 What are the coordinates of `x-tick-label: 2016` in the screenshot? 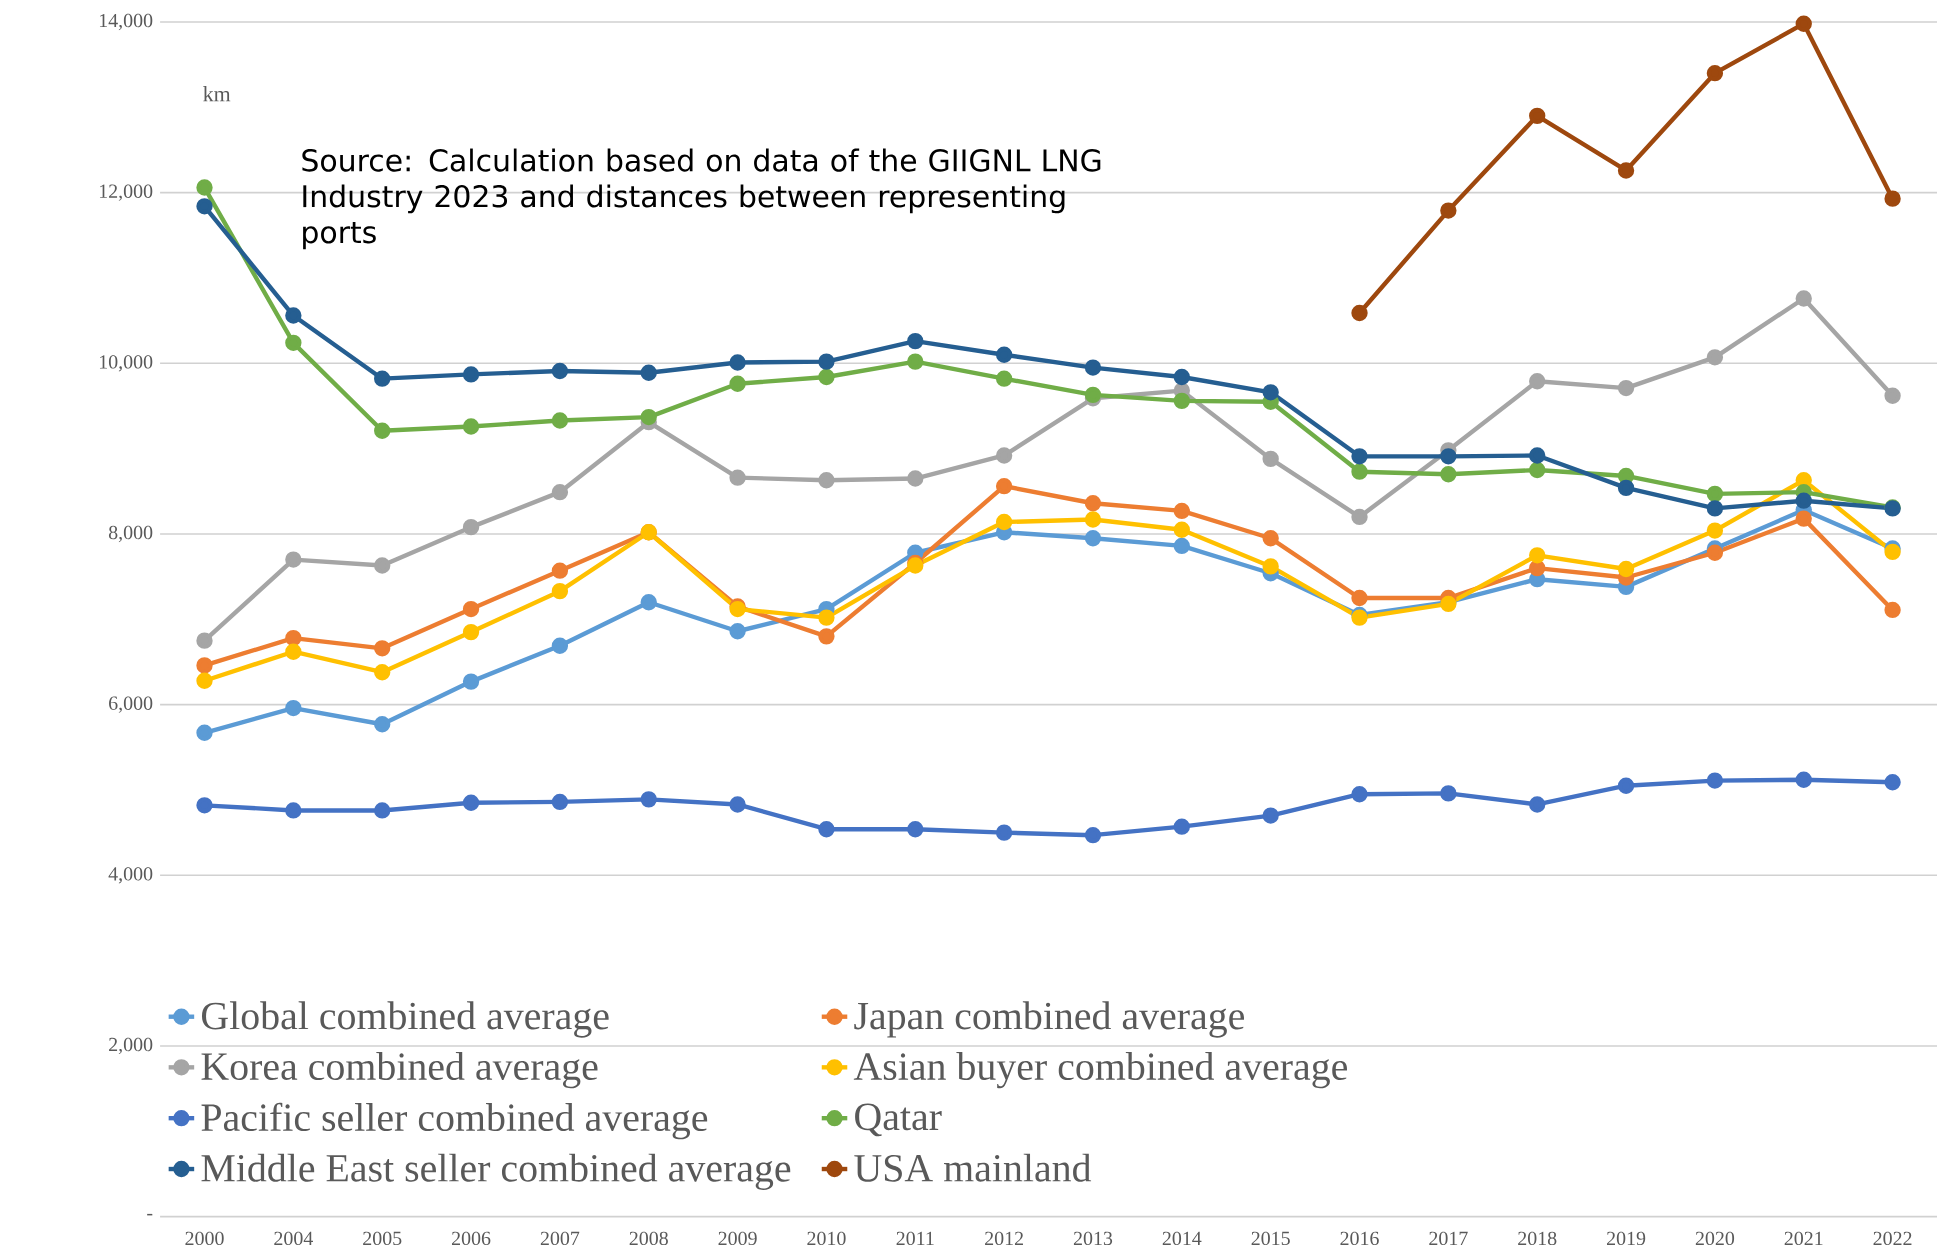 It's located at (1359, 1238).